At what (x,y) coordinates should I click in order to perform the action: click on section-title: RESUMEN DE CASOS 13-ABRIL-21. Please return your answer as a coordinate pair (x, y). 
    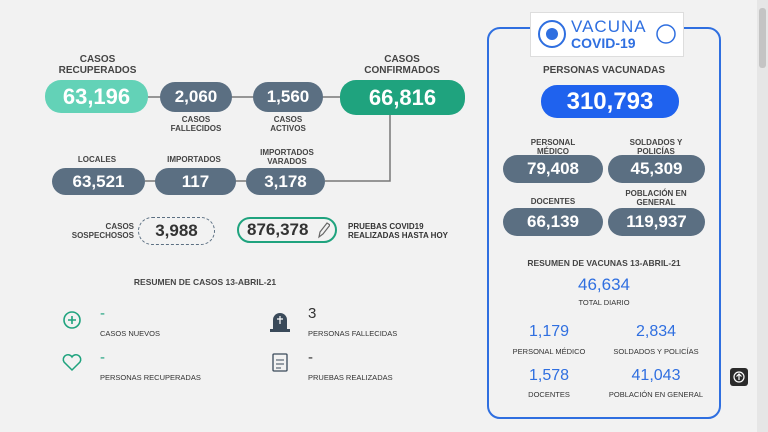
    Looking at the image, I should click on (205, 282).